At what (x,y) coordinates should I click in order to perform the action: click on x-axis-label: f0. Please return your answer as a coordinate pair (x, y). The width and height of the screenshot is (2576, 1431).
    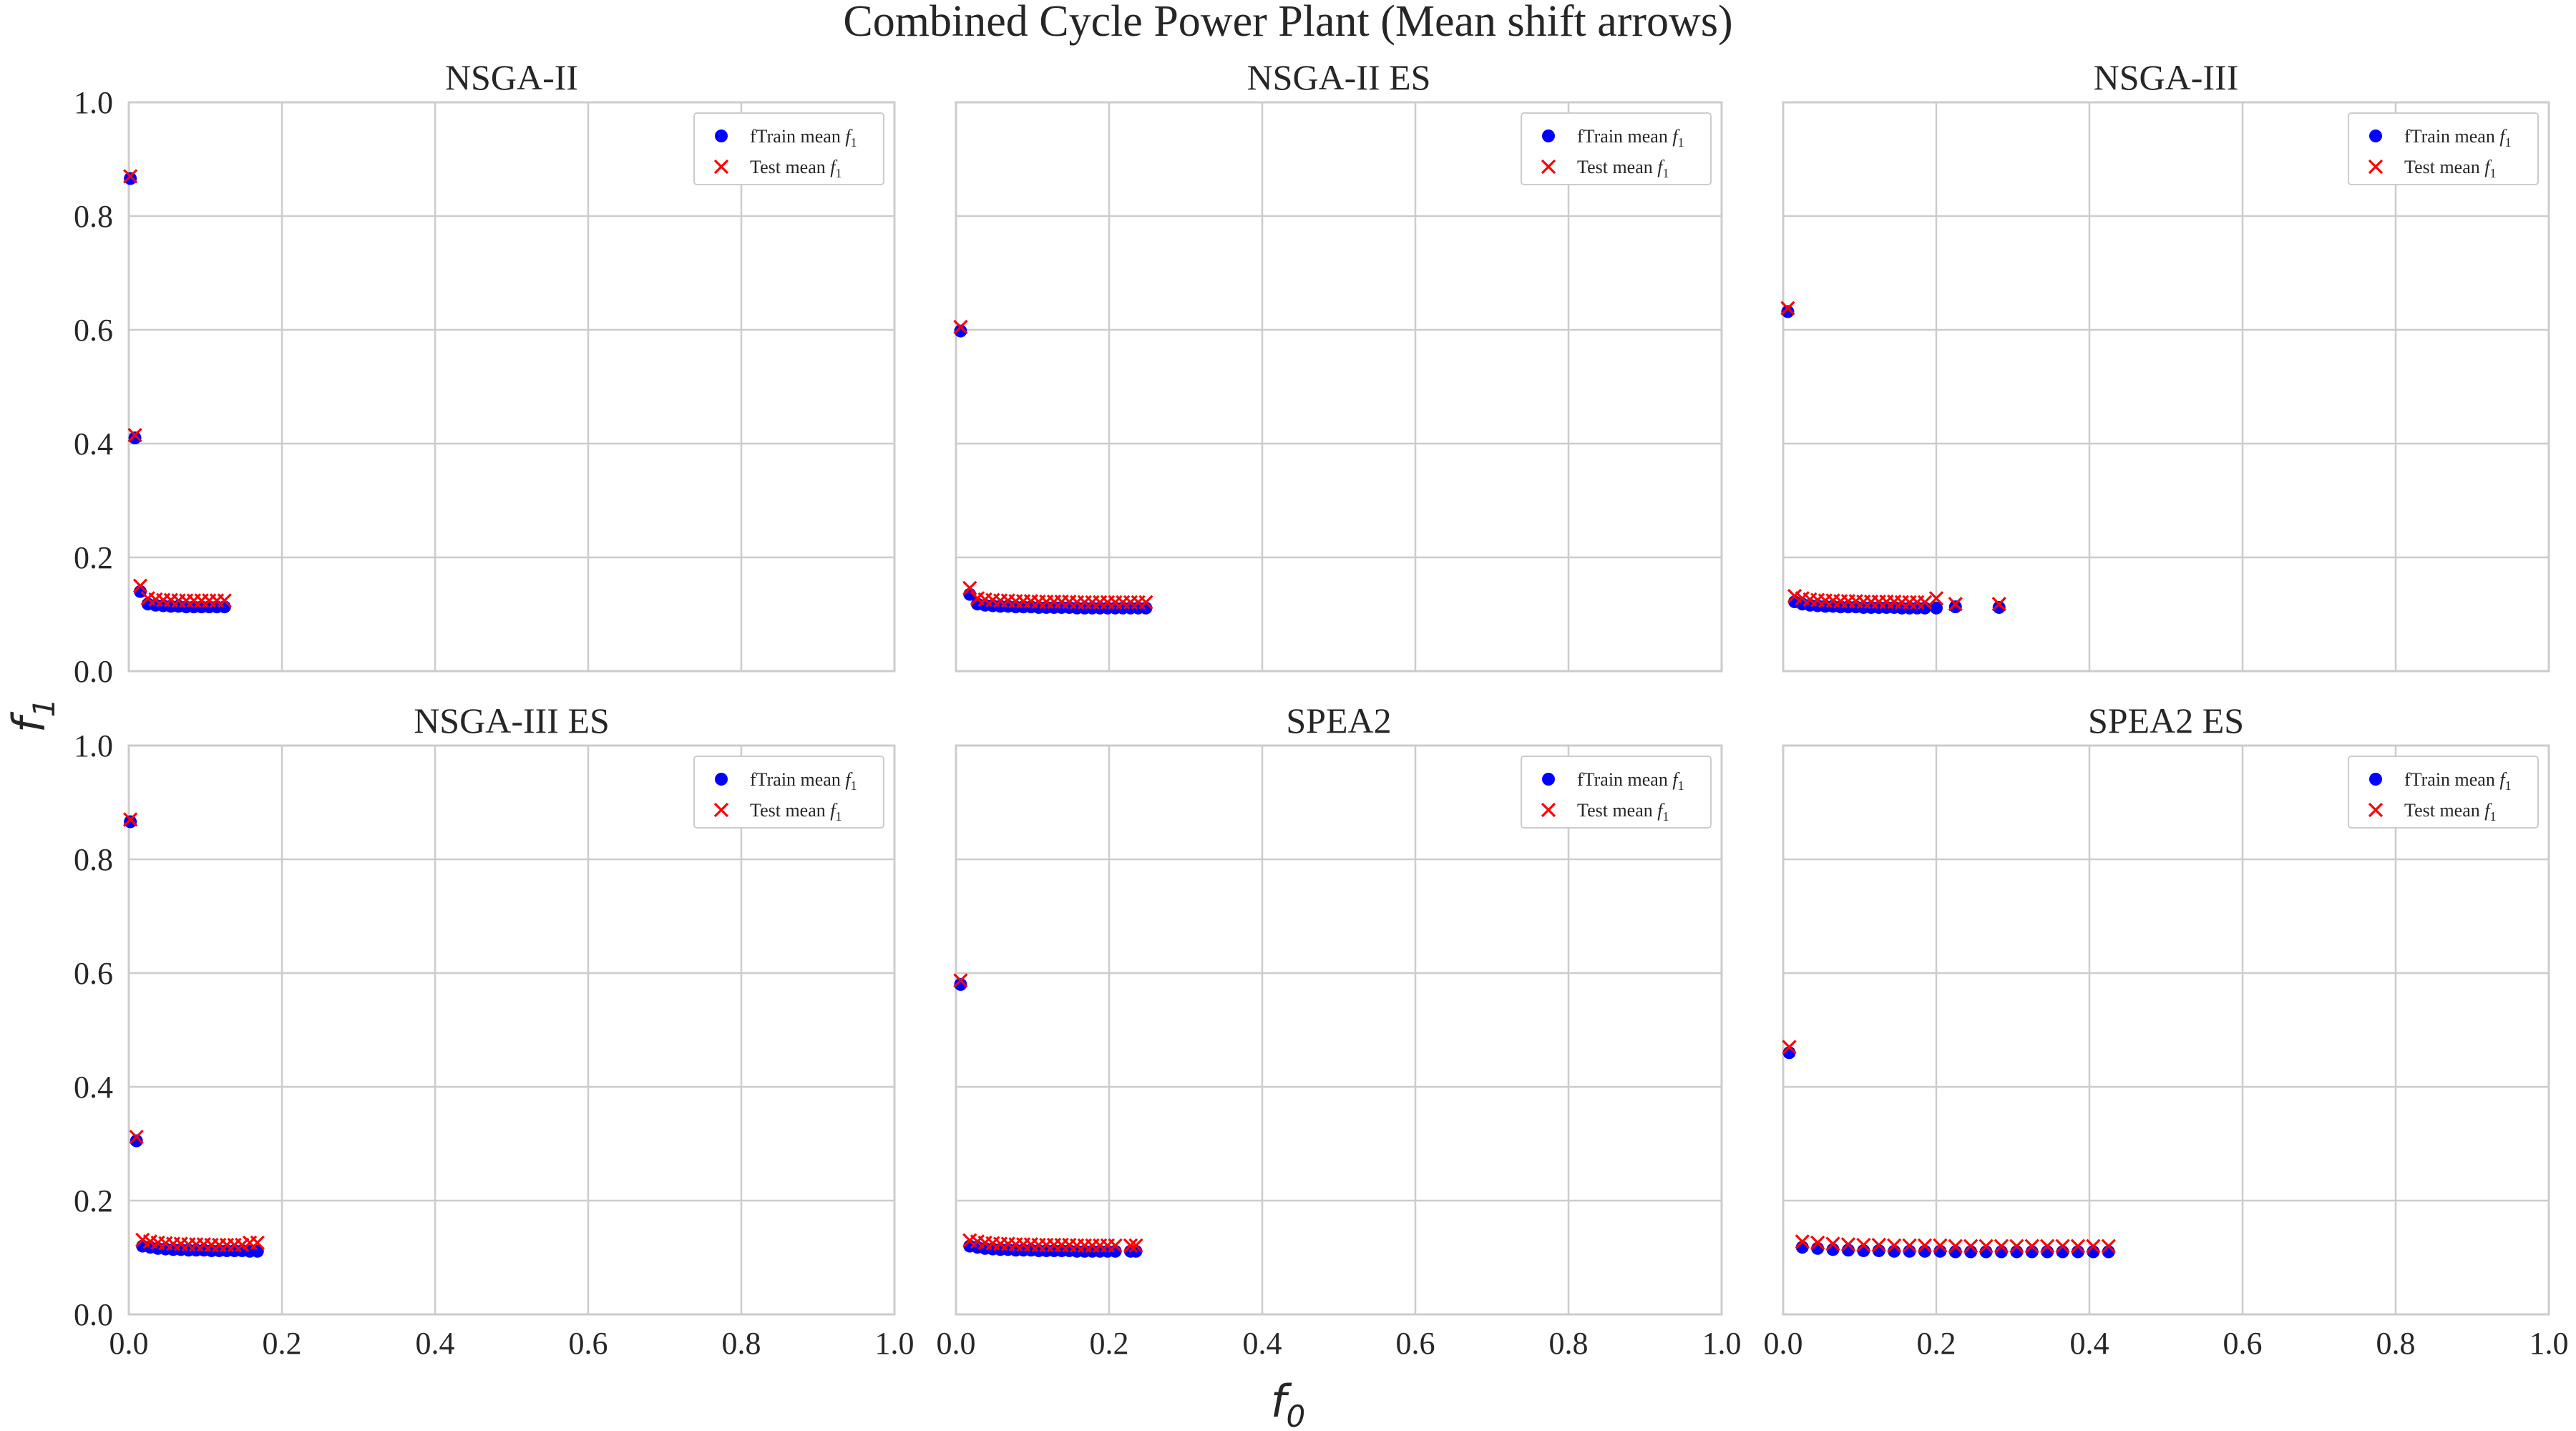
    Looking at the image, I should click on (1288, 1403).